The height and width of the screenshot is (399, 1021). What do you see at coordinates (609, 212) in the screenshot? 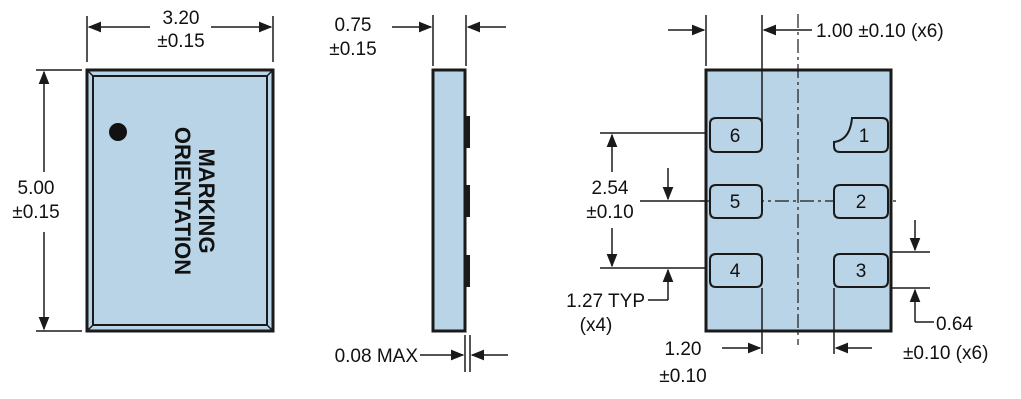
I see `pitch-tolerance: ±0.10` at bounding box center [609, 212].